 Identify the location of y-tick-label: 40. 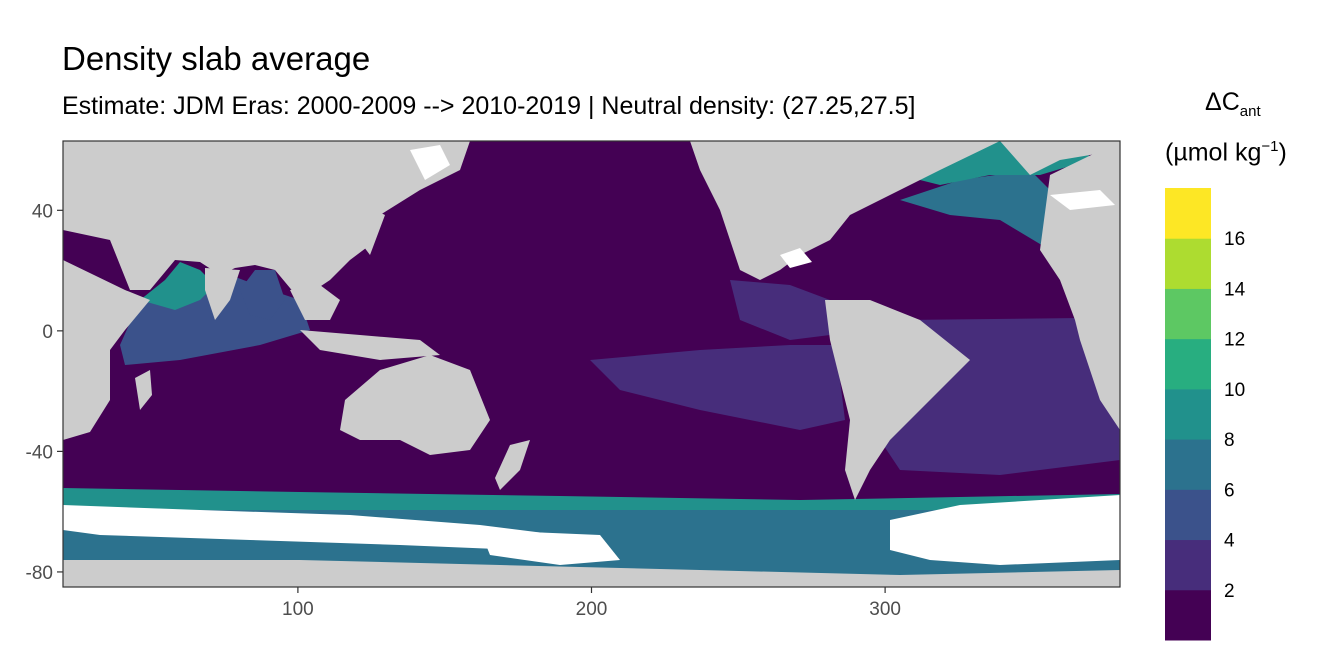
(42, 211).